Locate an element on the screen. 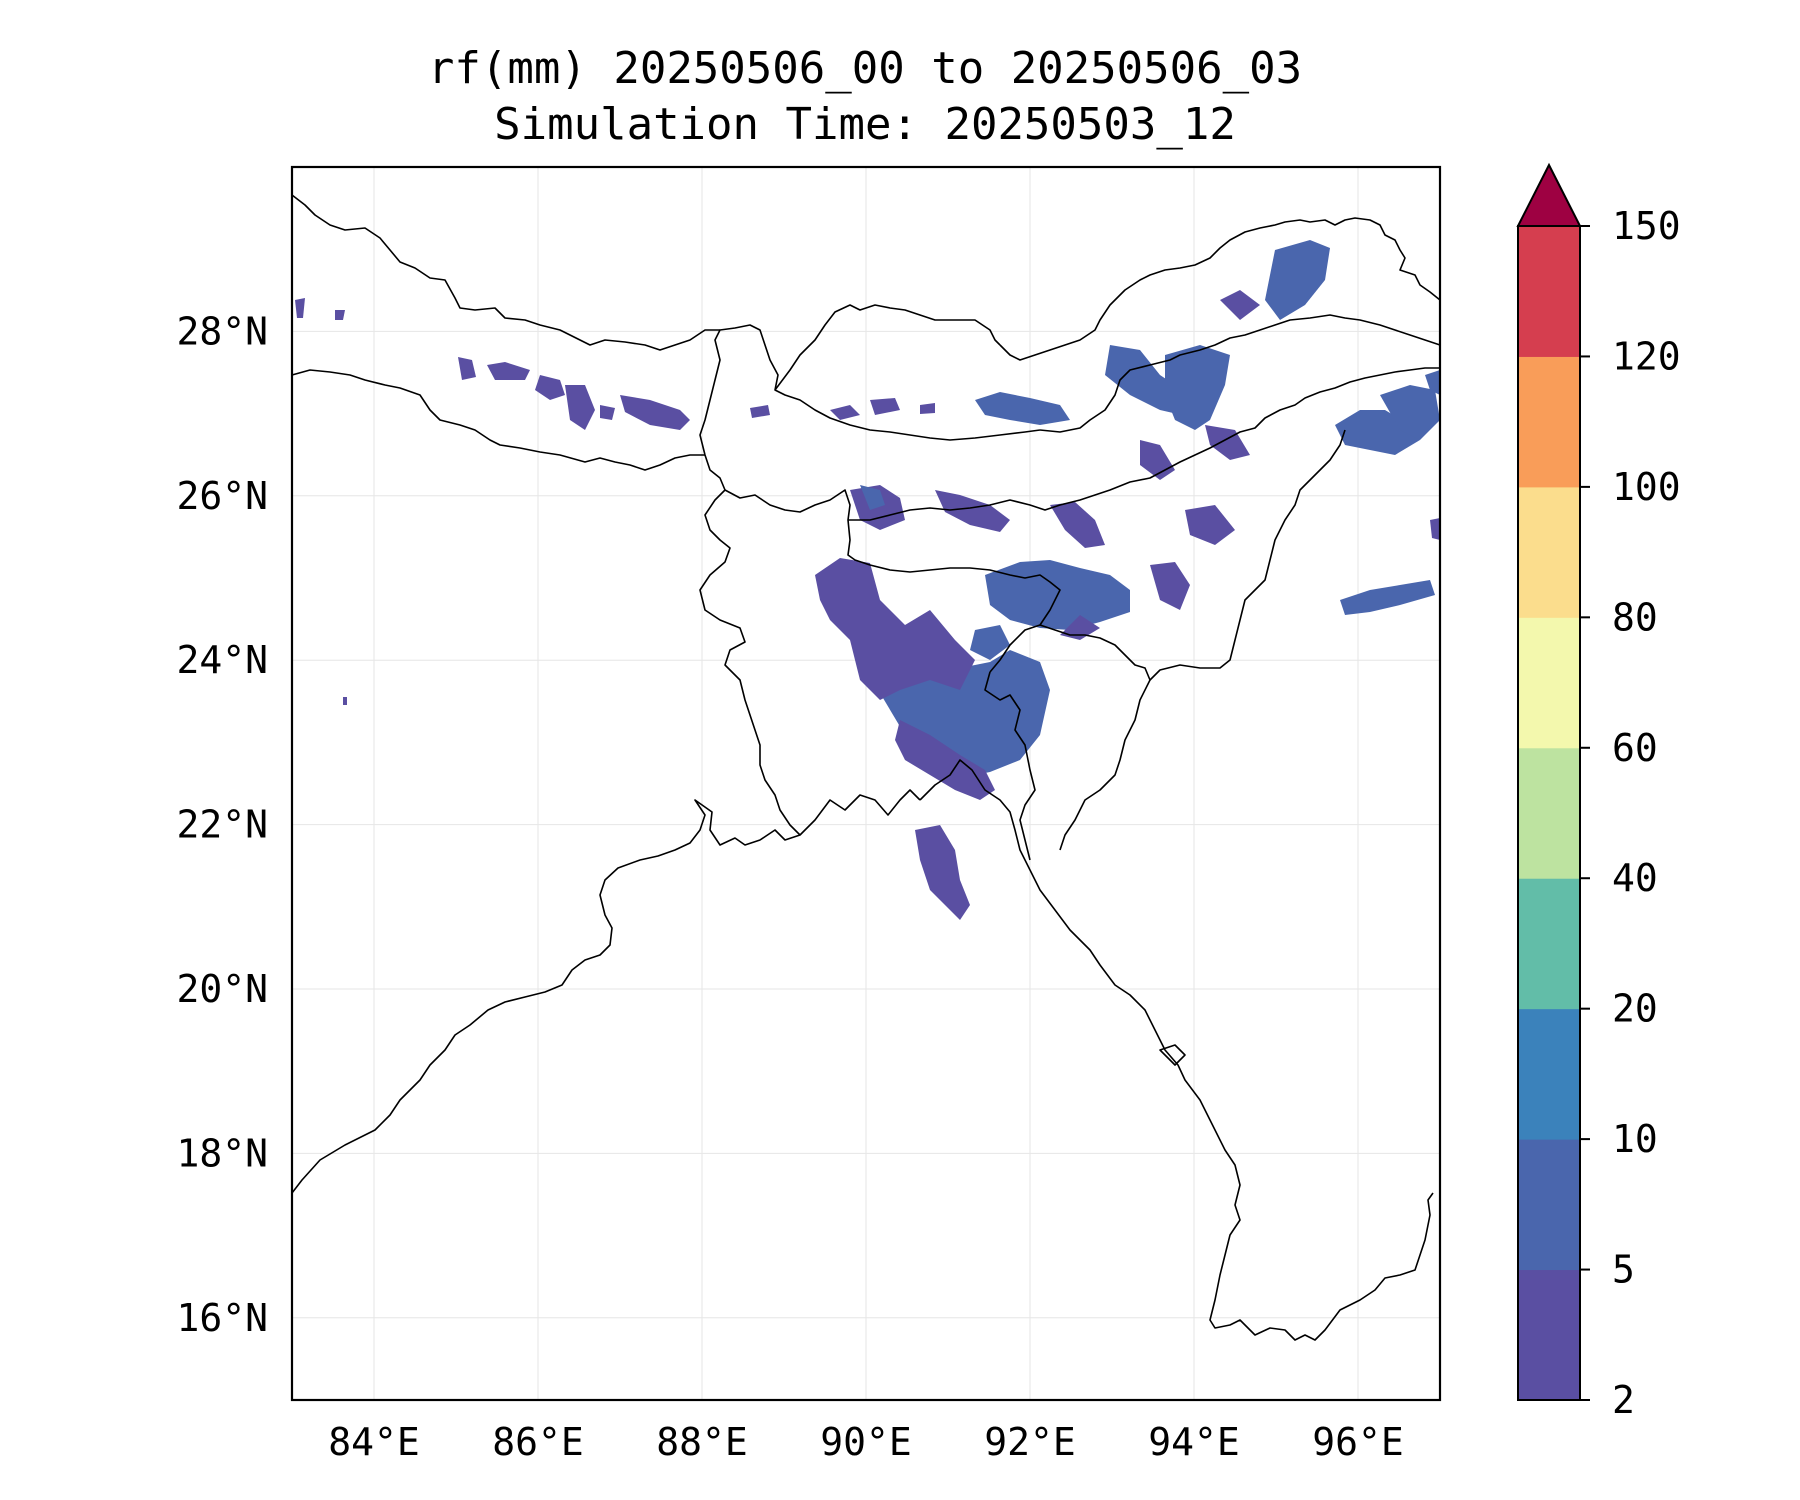  border-bhutan-china is located at coordinates (887, 347).